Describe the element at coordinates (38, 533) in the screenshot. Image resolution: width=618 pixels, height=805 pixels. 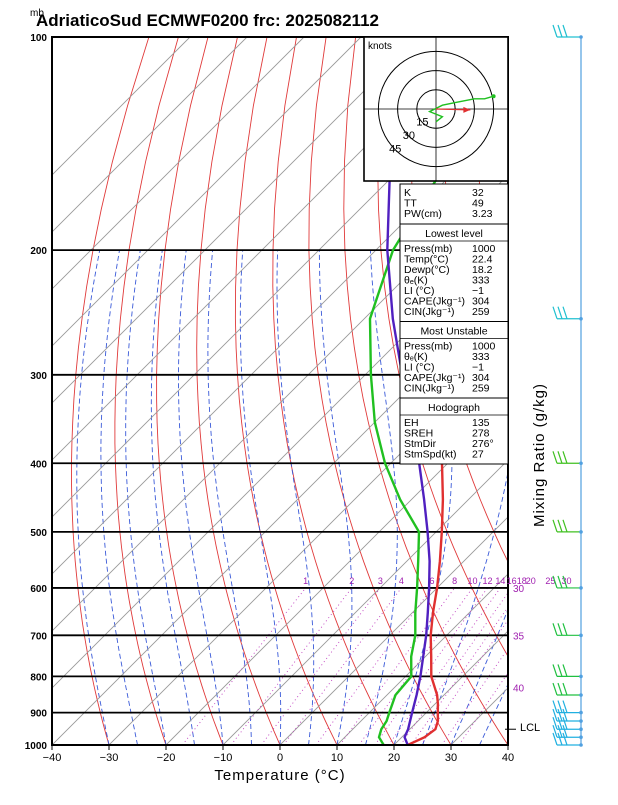
I see `pressure-tick-label: 500` at that location.